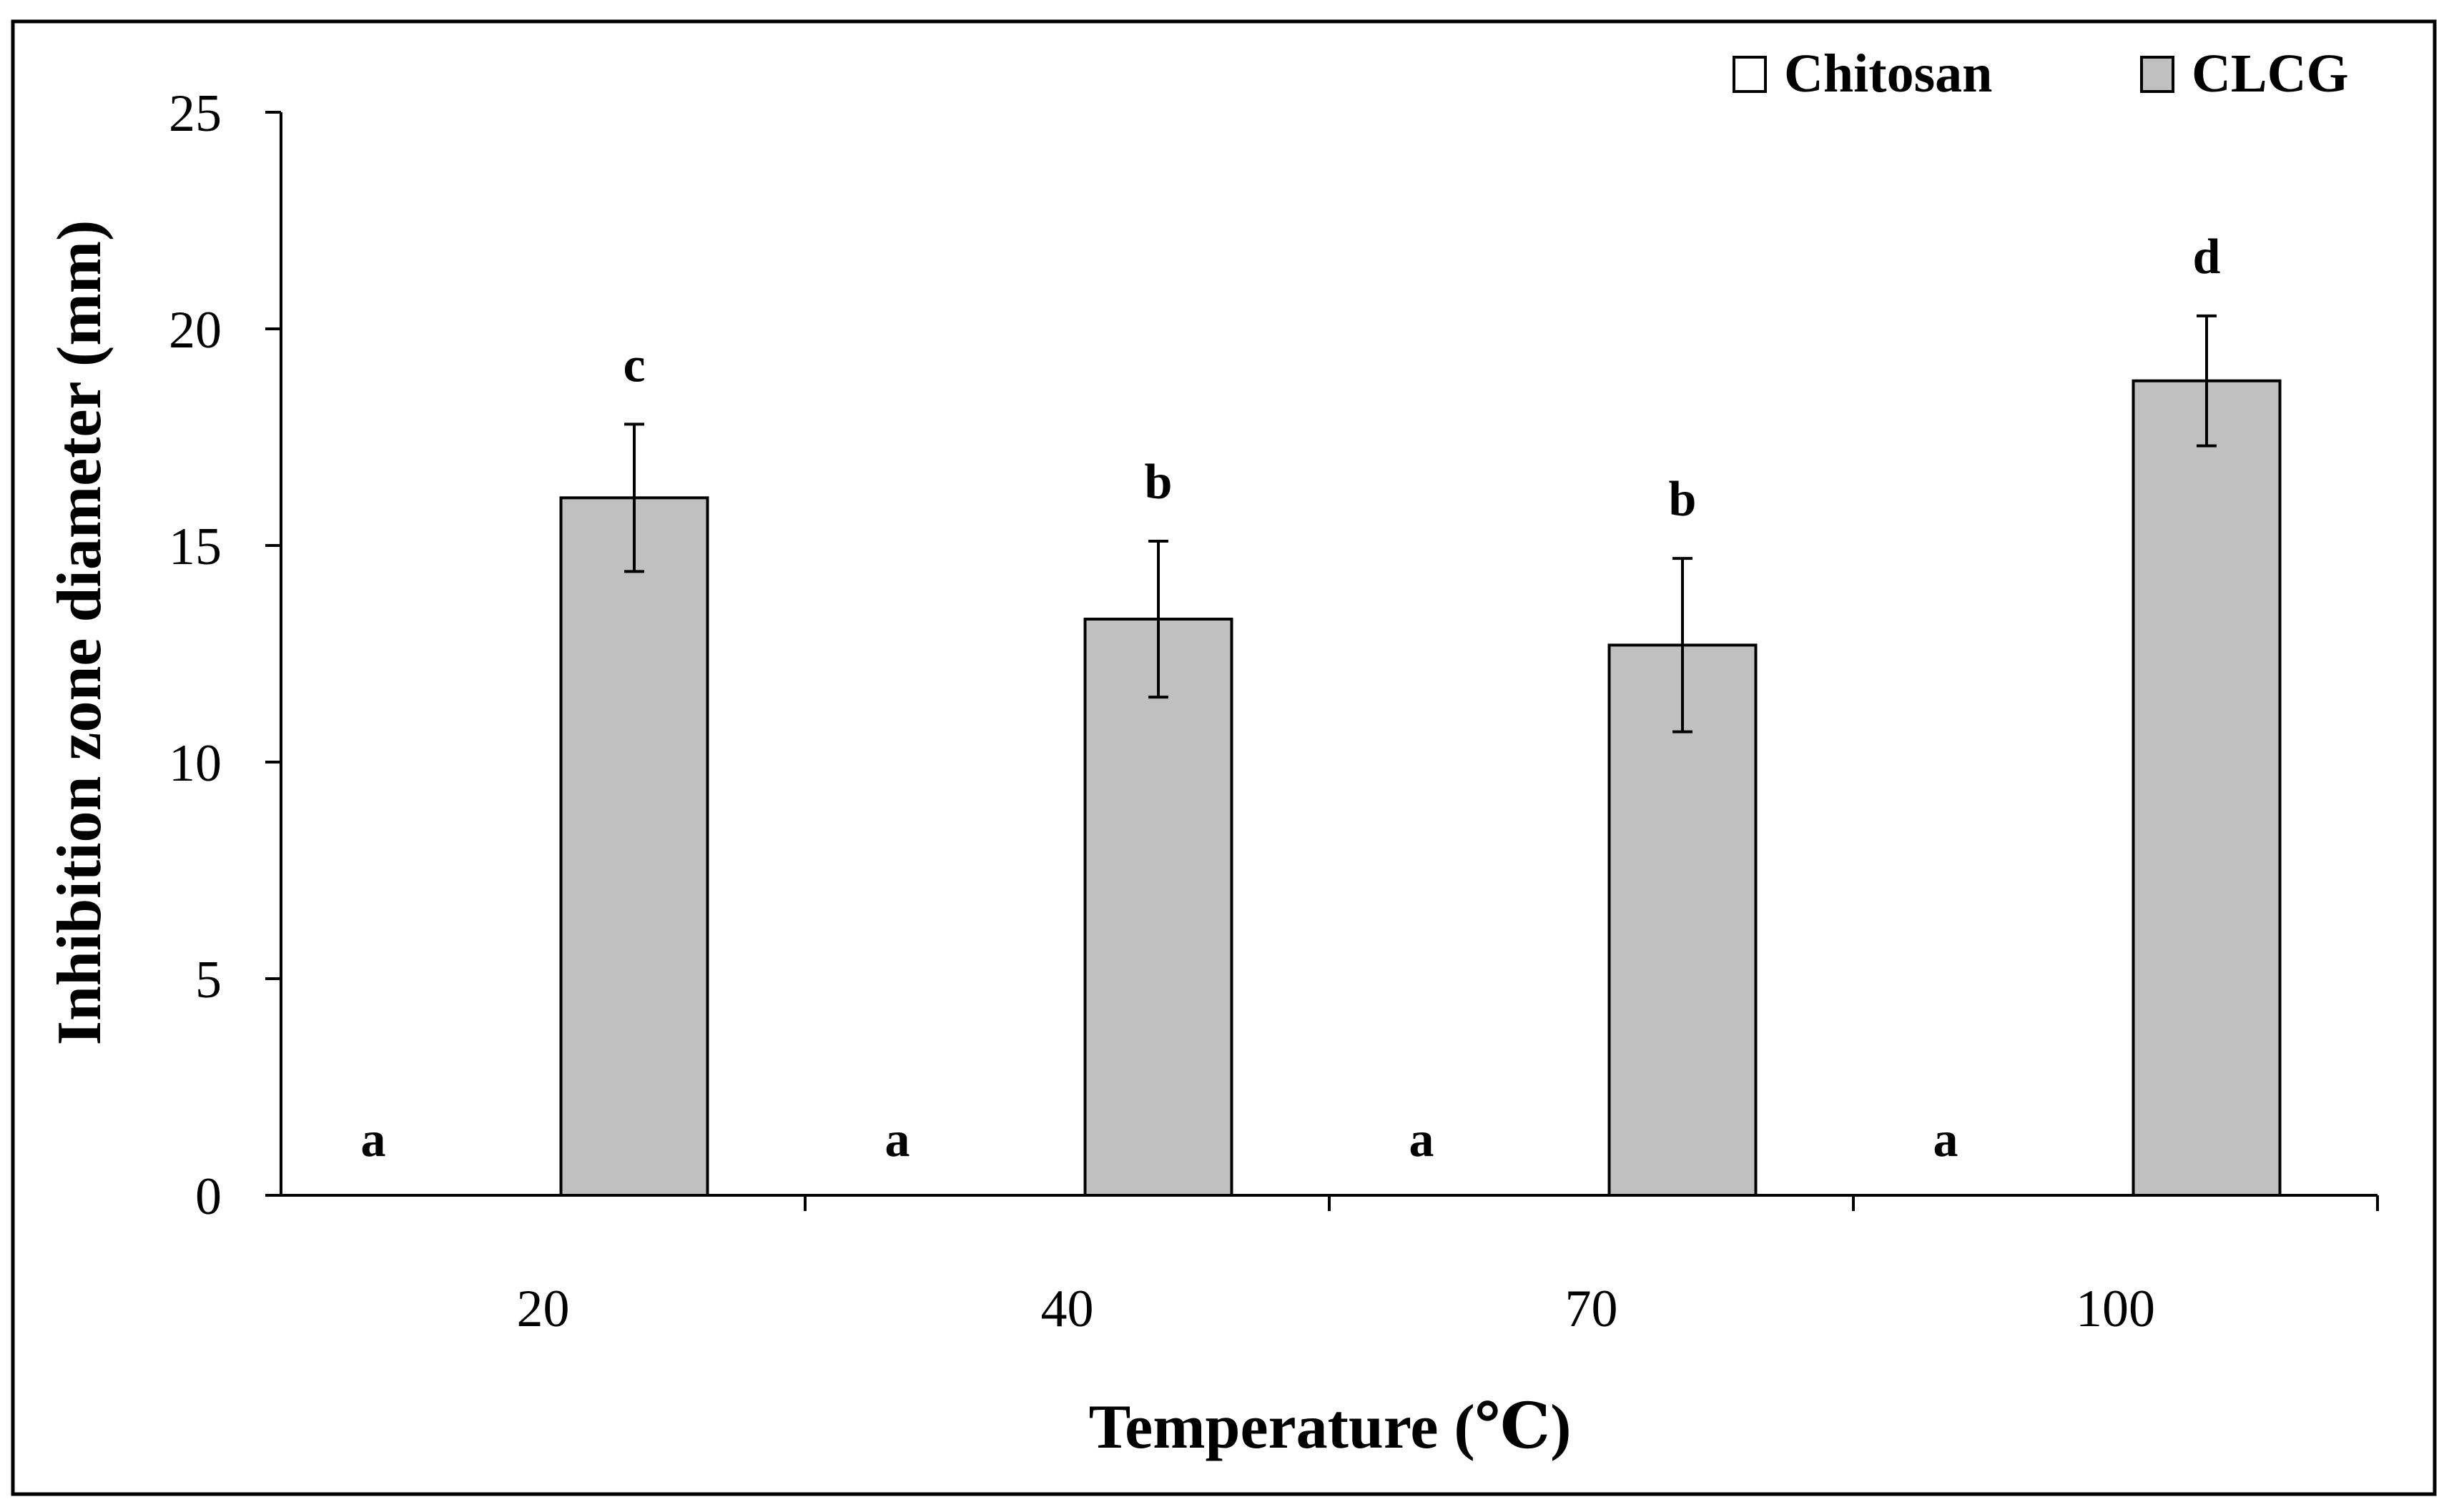  What do you see at coordinates (1888, 74) in the screenshot?
I see `legend-label-chitosan: Chitosan` at bounding box center [1888, 74].